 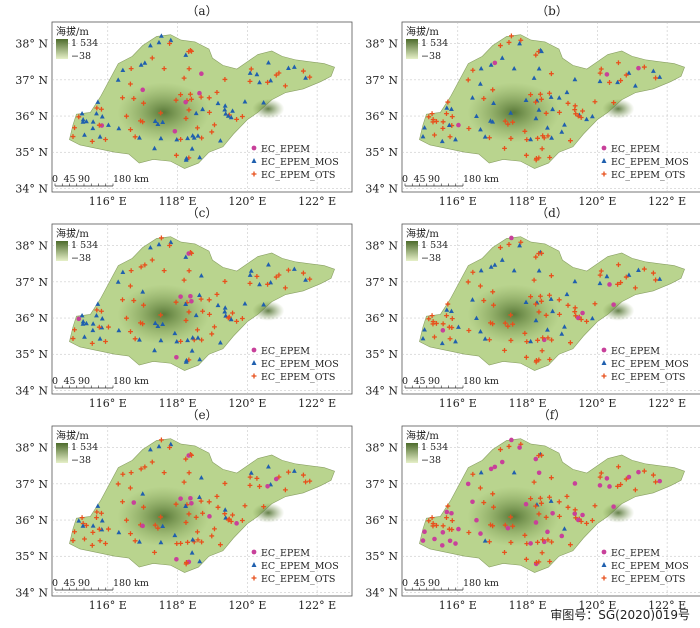 What do you see at coordinates (381, 448) in the screenshot?
I see `lat-tick-label: 38° N` at bounding box center [381, 448].